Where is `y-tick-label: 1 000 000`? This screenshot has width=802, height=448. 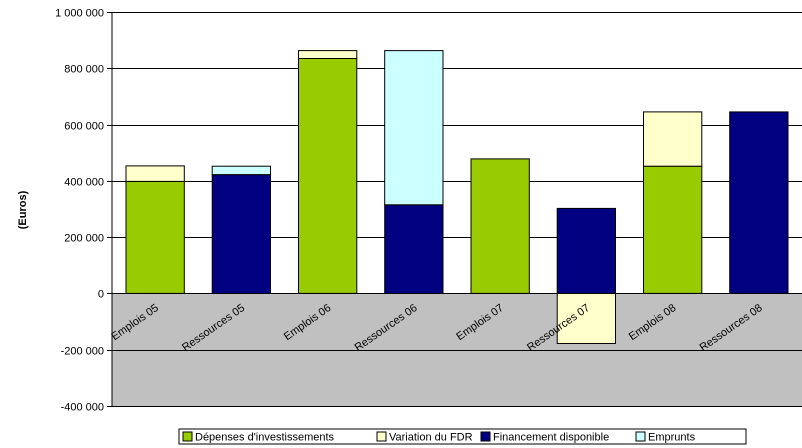 y-tick-label: 1 000 000 is located at coordinates (79, 14).